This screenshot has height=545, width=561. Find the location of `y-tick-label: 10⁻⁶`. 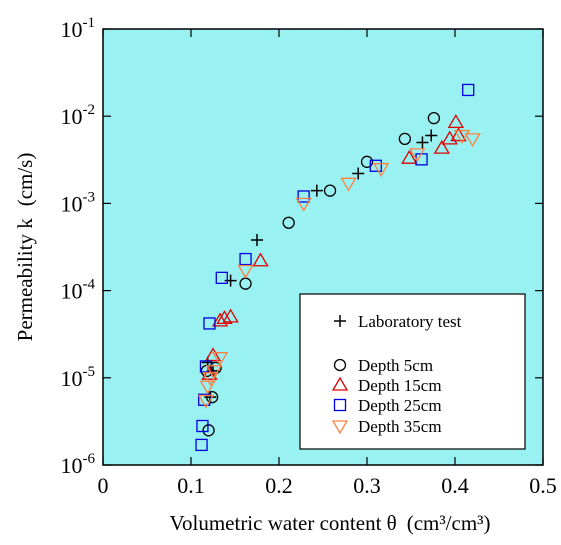

y-tick-label: 10⁻⁶ is located at coordinates (78, 464).